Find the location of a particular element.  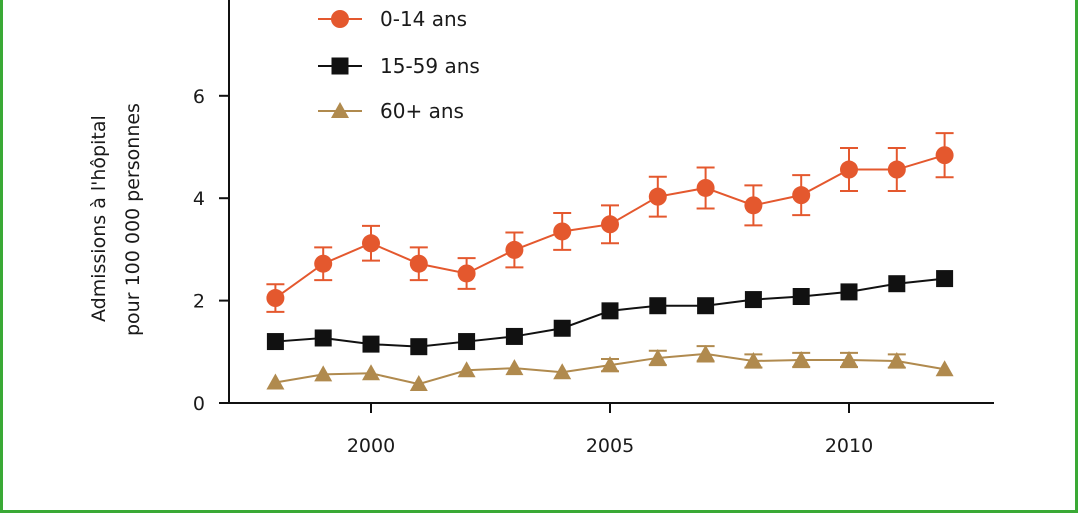

y-tick-label: 0 is located at coordinates (199, 404).